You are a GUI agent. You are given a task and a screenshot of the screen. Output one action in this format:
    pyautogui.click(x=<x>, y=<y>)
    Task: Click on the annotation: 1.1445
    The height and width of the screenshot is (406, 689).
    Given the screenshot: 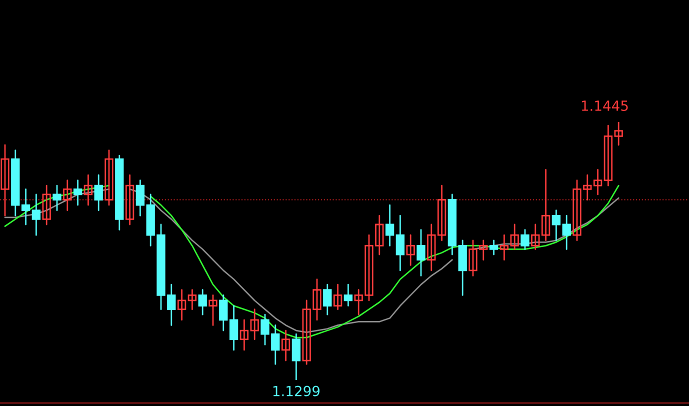 What is the action you would take?
    pyautogui.click(x=605, y=105)
    